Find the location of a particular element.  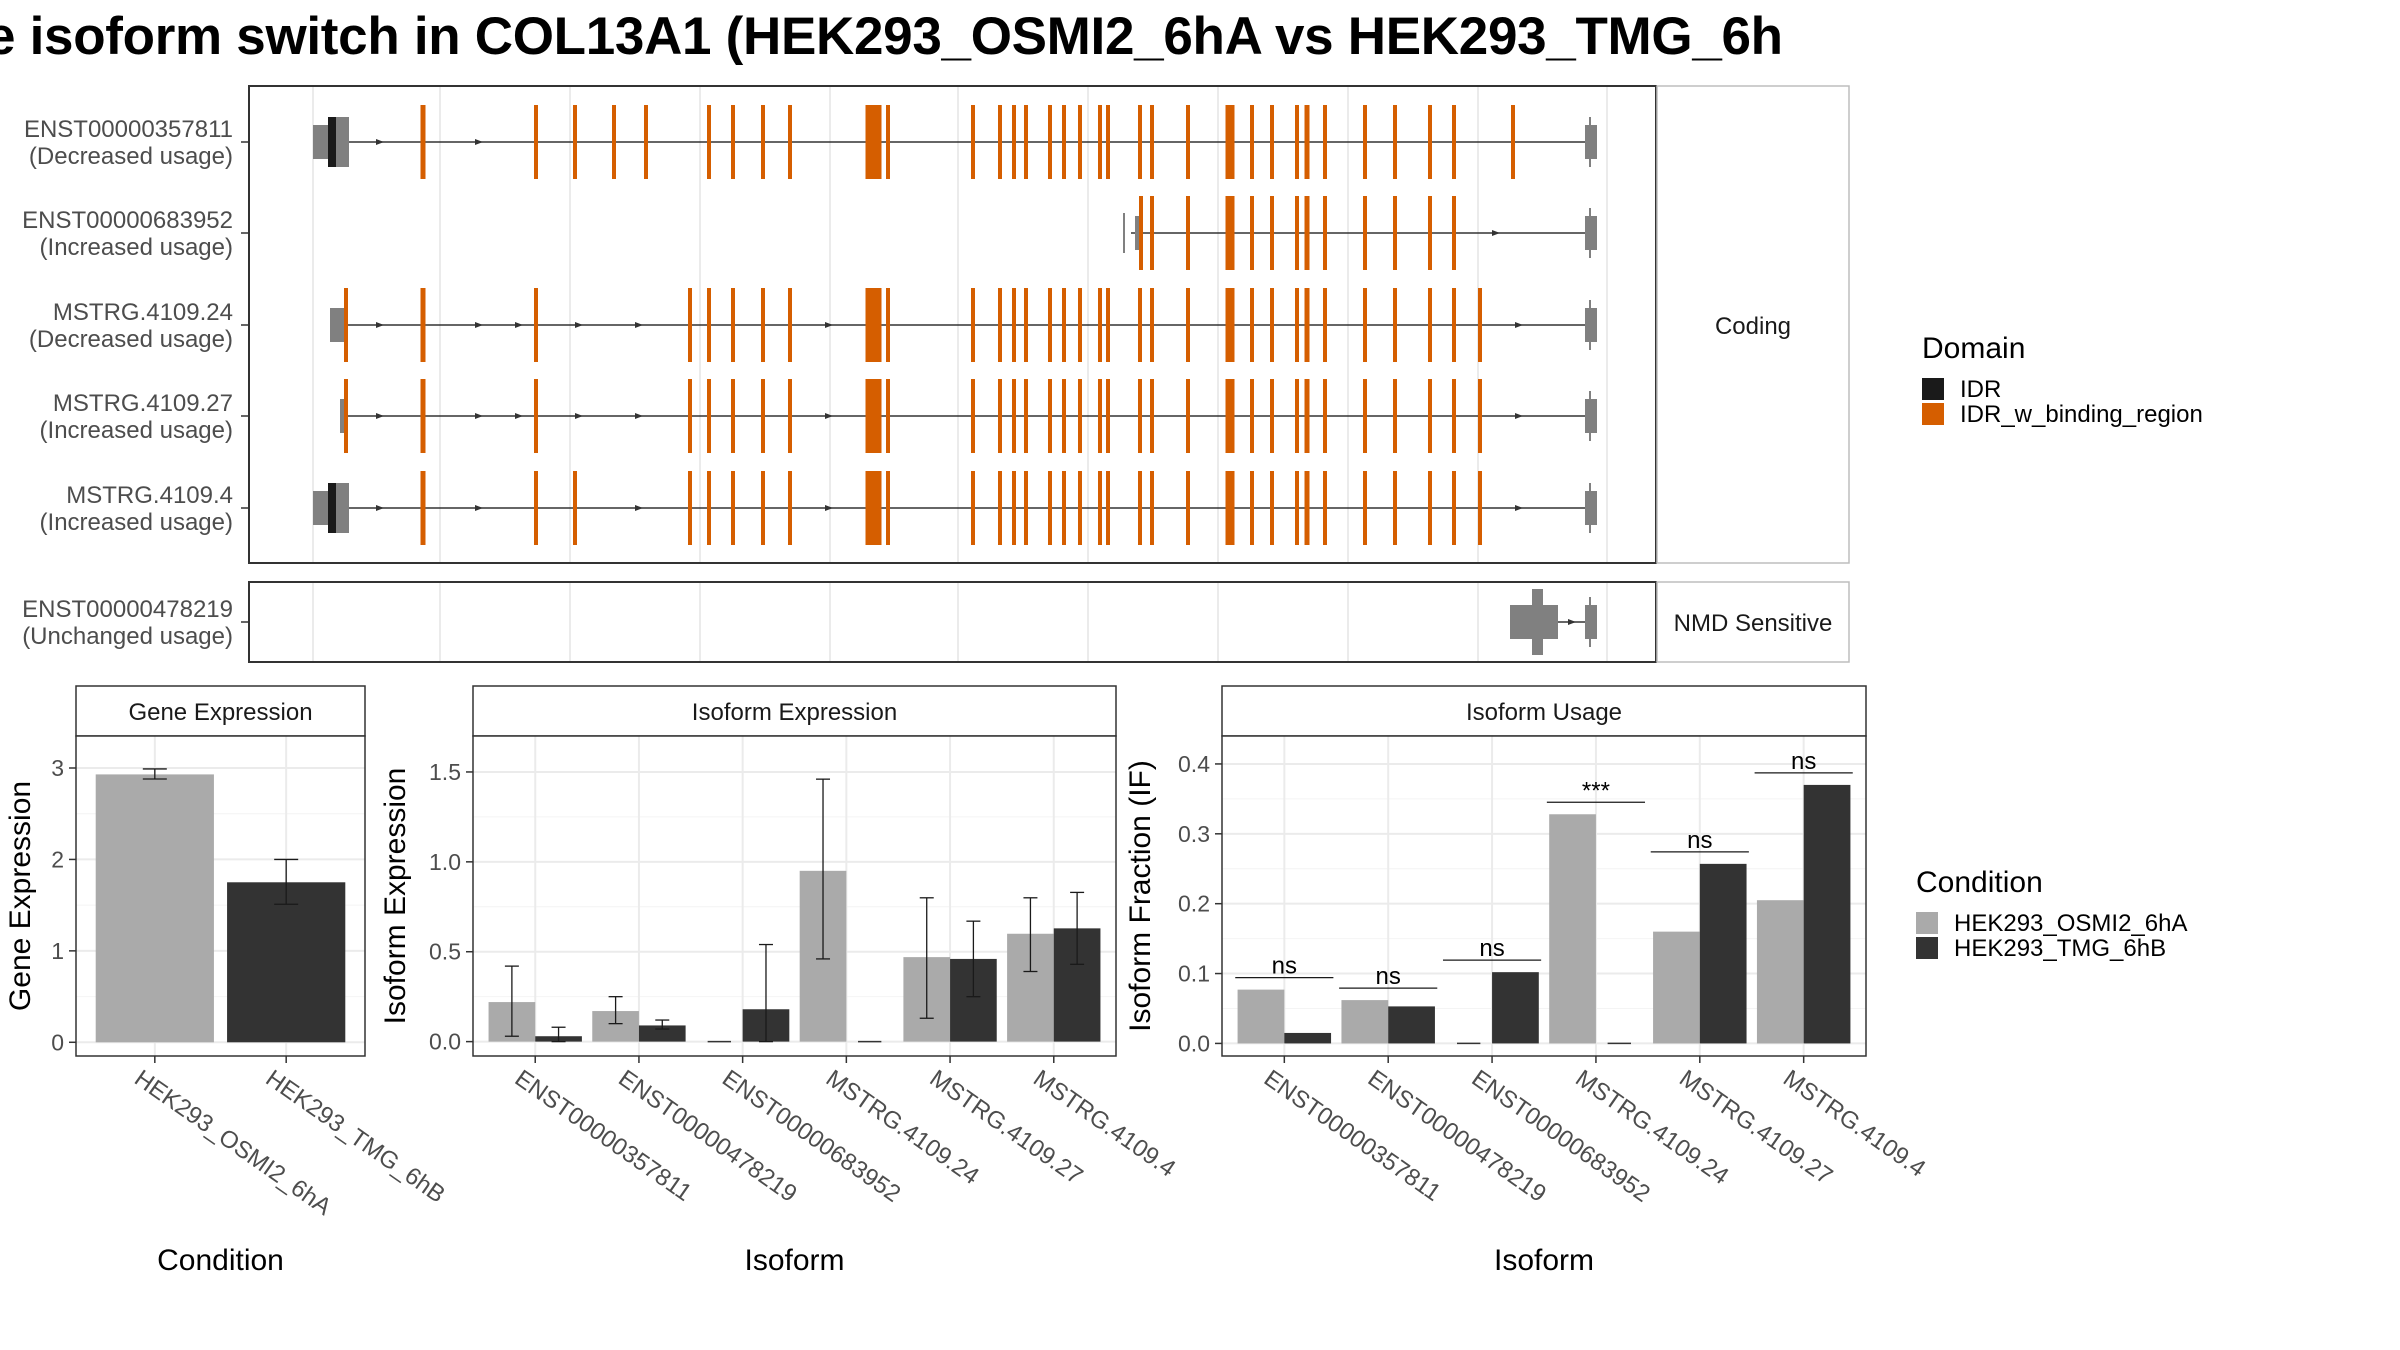

x-tick-label: ENST00000683952 is located at coordinates (1561, 1136).